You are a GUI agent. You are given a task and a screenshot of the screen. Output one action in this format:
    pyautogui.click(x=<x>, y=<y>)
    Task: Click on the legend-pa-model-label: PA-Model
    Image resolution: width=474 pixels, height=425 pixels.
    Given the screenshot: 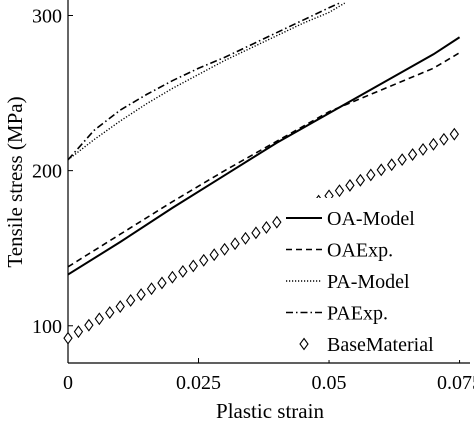 What is the action you would take?
    pyautogui.click(x=368, y=282)
    